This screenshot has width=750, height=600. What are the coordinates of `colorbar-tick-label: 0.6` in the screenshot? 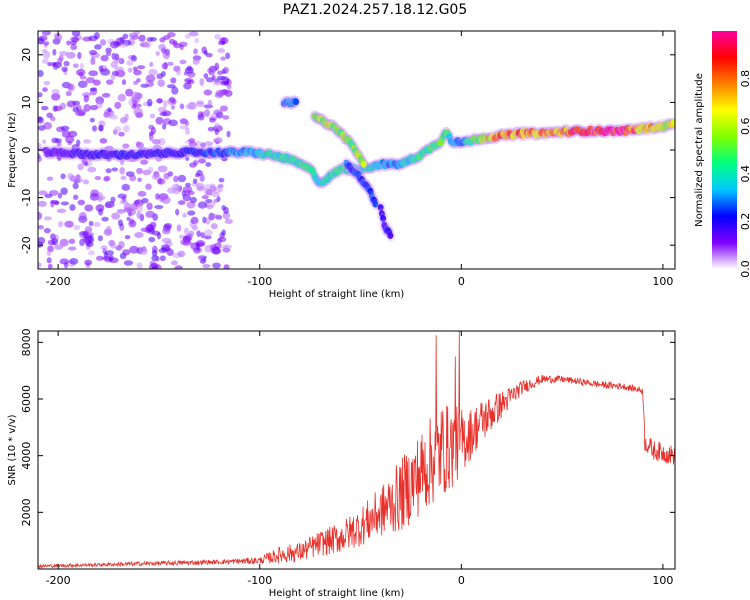 It's located at (744, 126).